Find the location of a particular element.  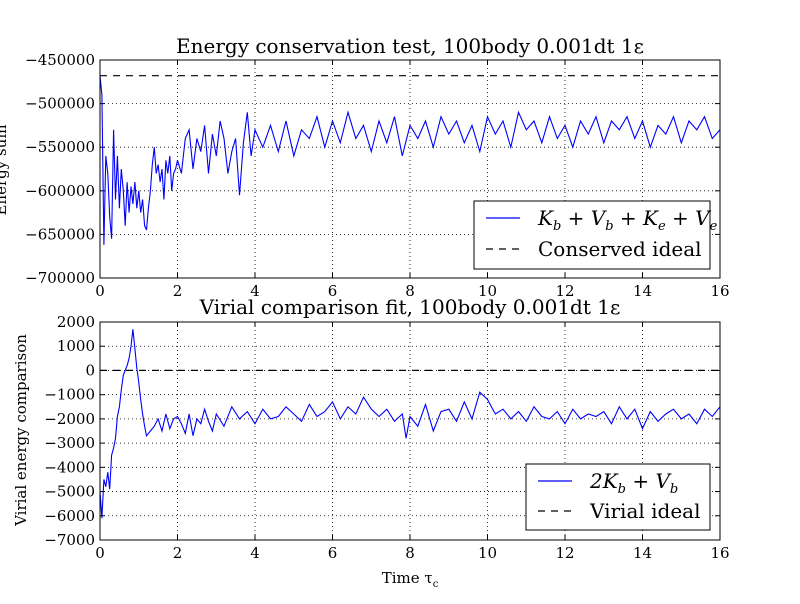

virial-xtick-label: 2 is located at coordinates (178, 553).